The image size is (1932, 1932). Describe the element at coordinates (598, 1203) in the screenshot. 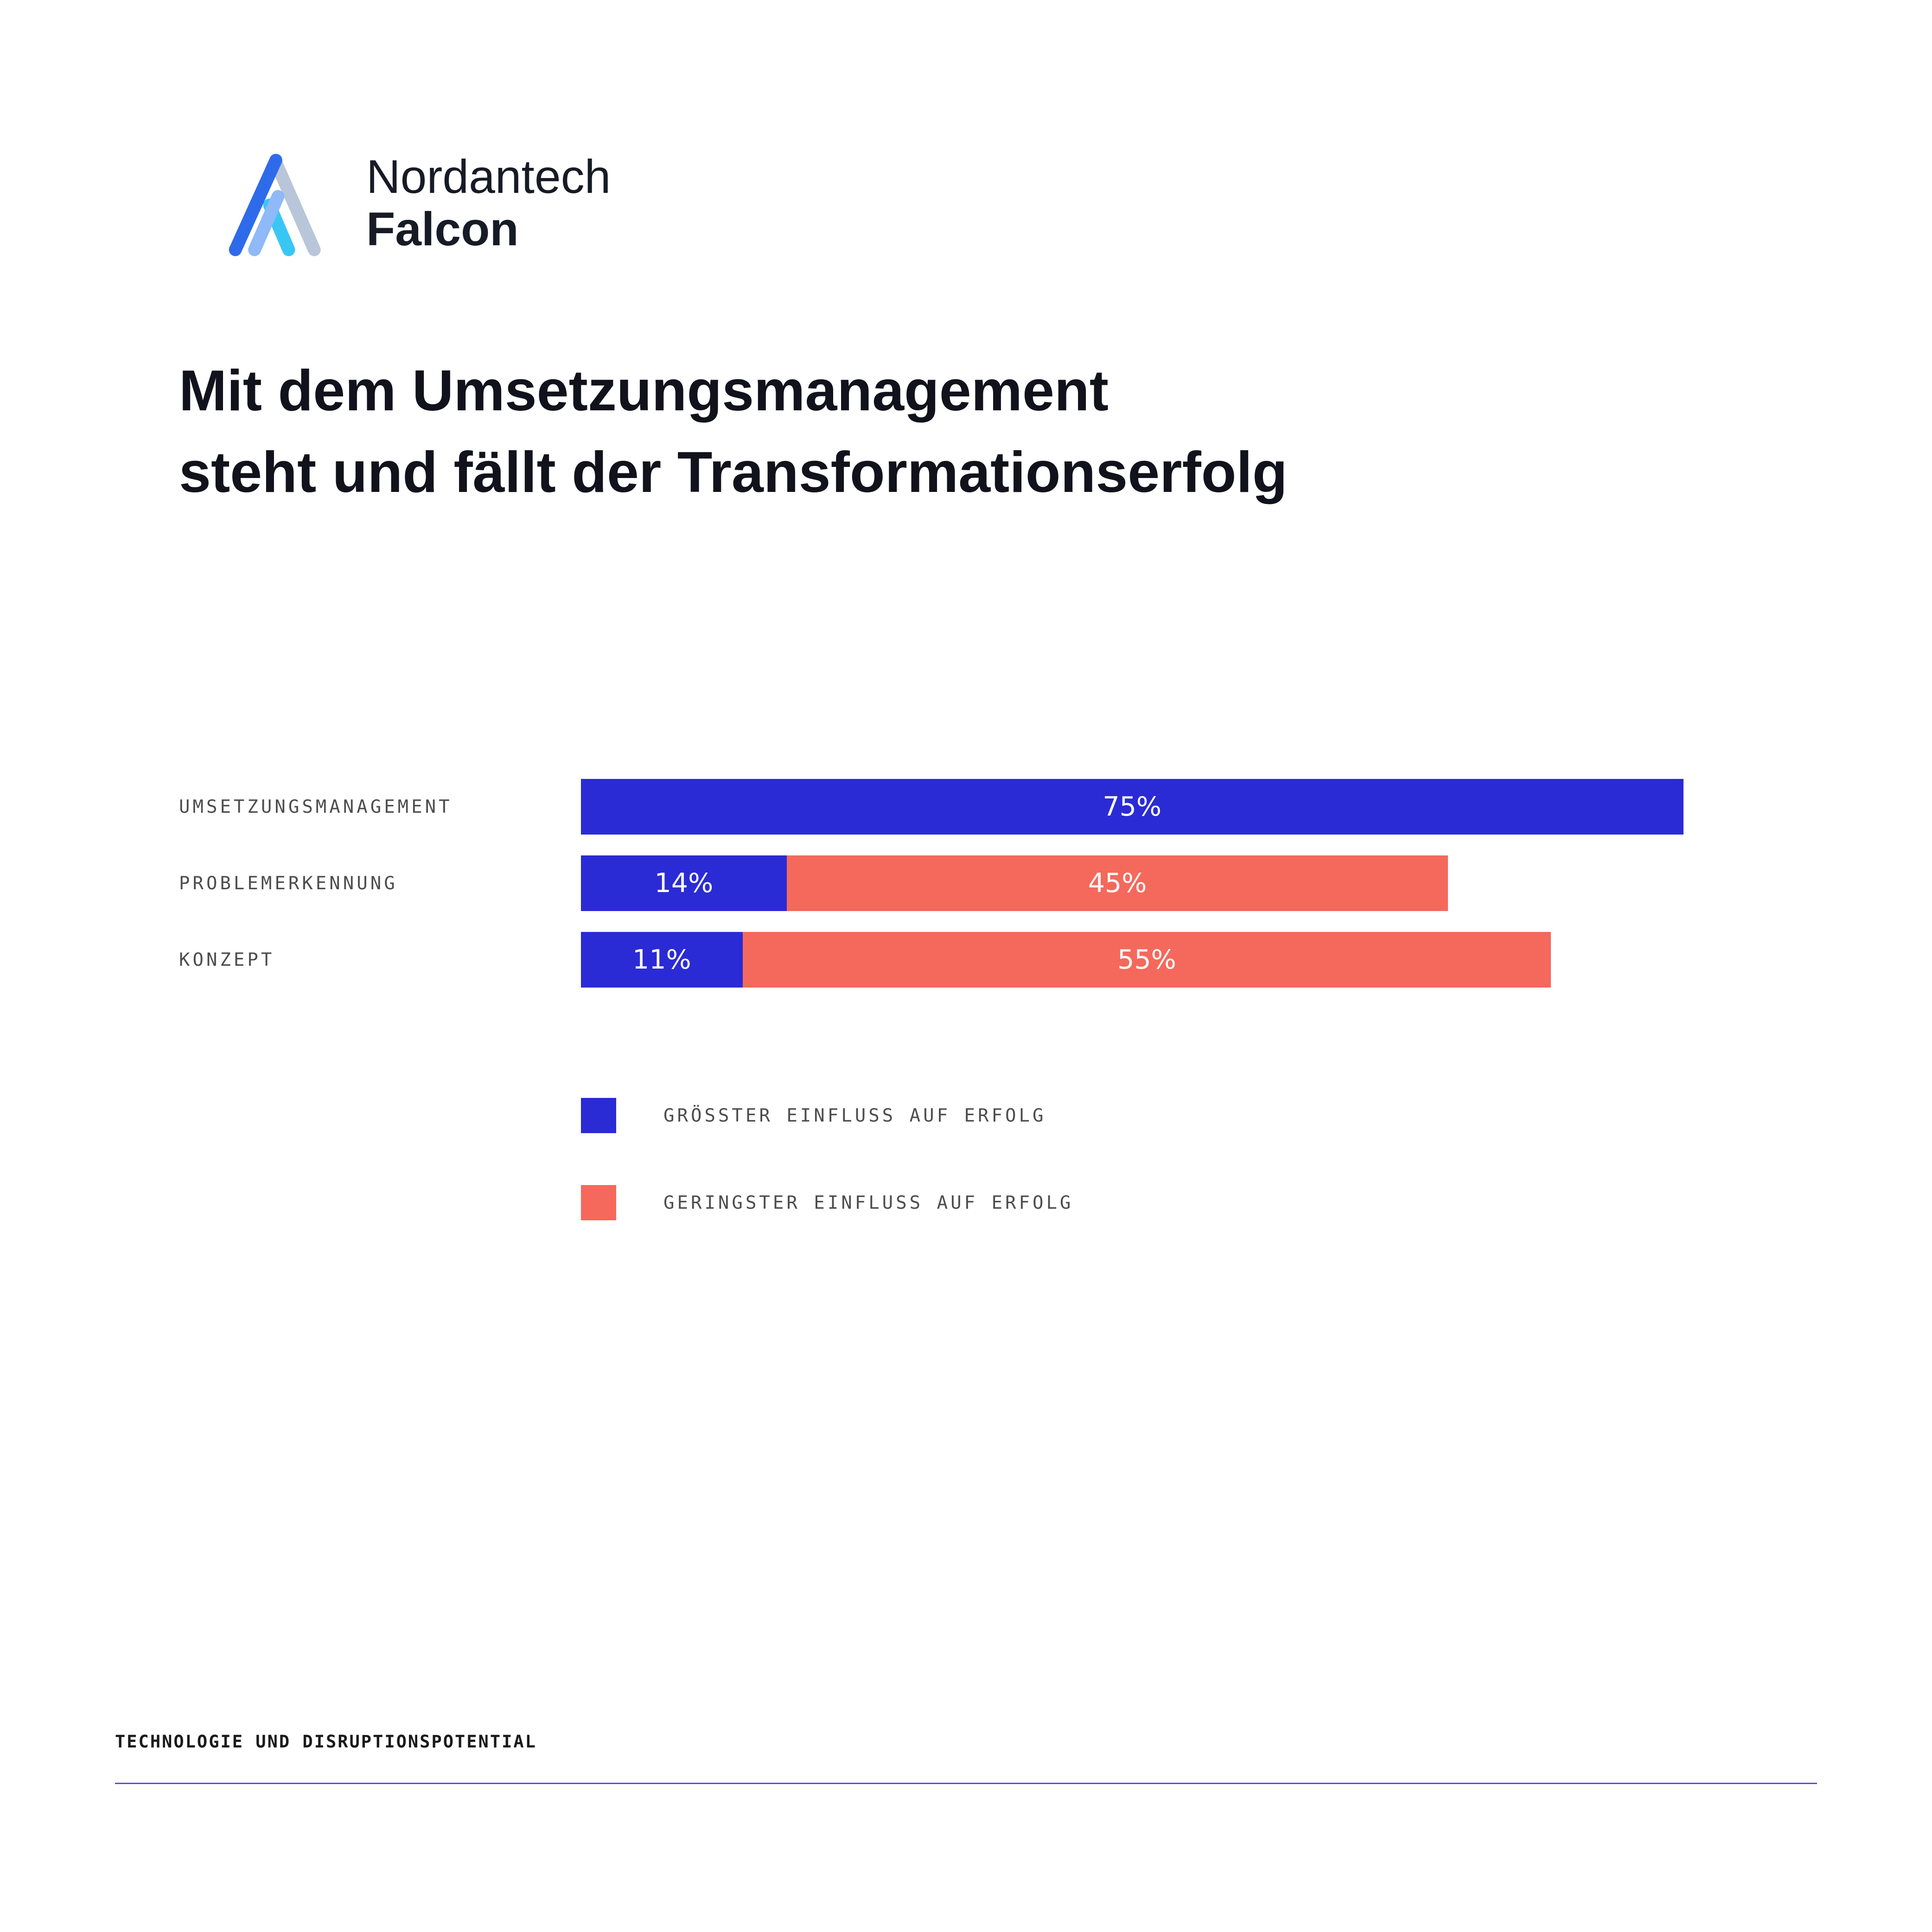

I see `legend-swatch-secondary` at that location.